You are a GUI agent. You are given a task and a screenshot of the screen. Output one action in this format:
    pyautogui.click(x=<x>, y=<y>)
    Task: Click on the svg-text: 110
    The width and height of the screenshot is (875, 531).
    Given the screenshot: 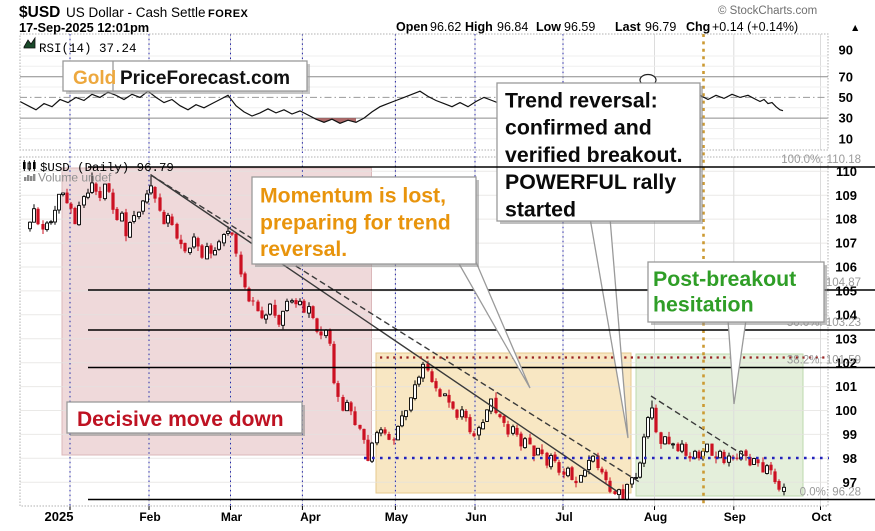 What is the action you would take?
    pyautogui.click(x=846, y=171)
    